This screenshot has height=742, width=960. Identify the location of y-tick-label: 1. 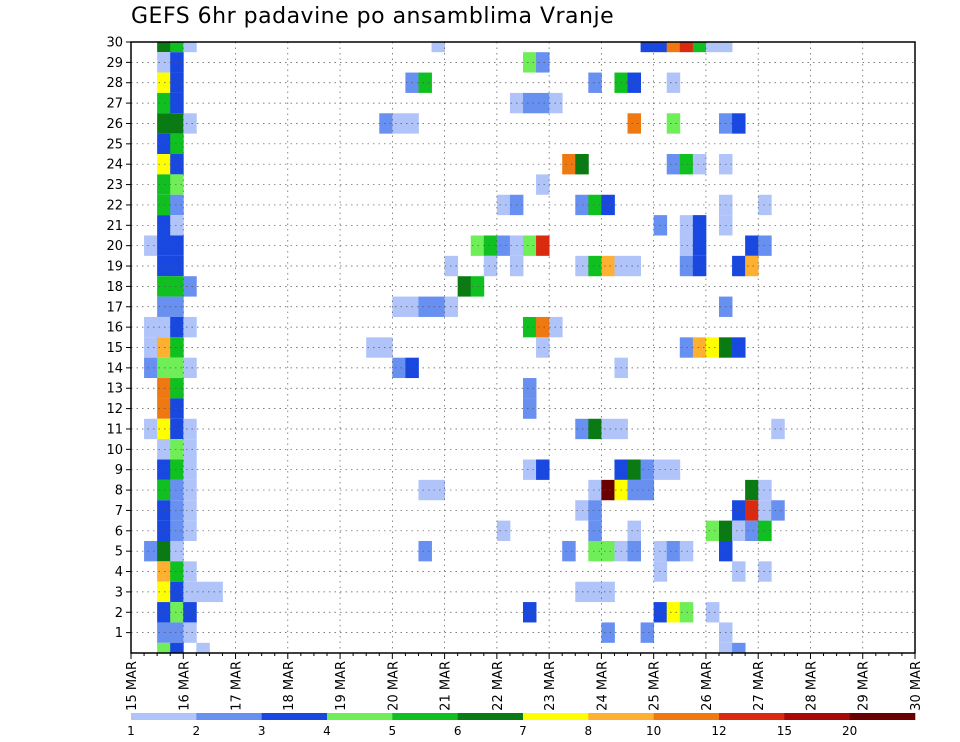
(119, 633).